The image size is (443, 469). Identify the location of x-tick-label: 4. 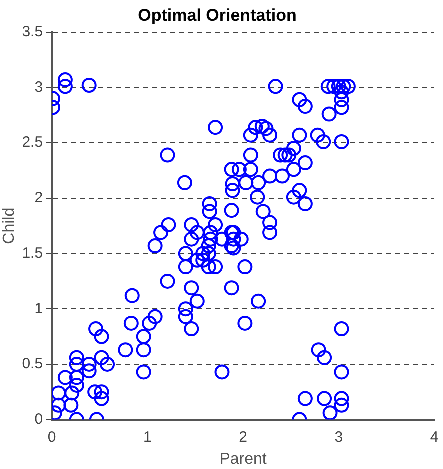
(434, 437).